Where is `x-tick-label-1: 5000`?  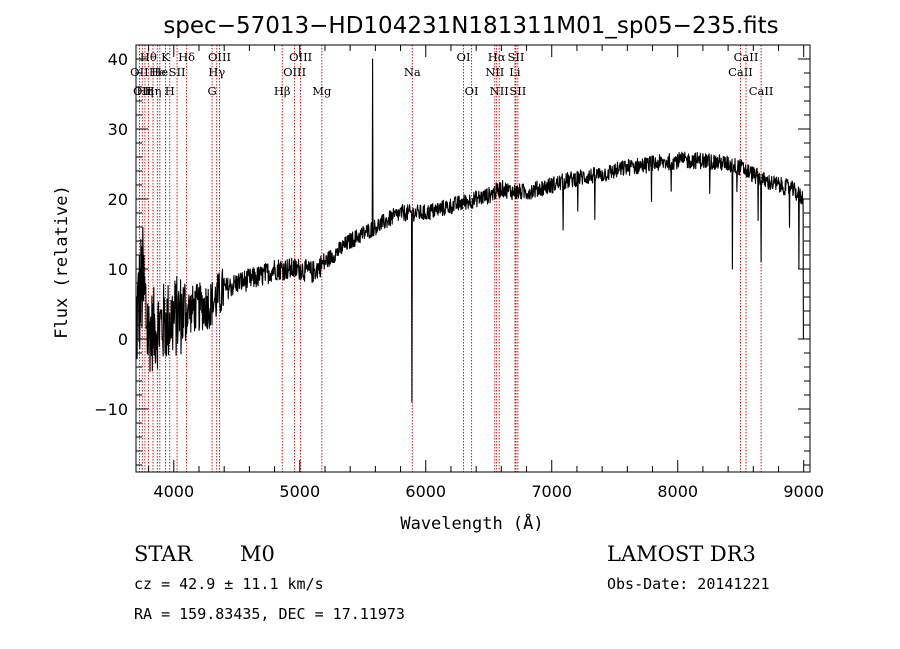
x-tick-label-1: 5000 is located at coordinates (299, 491).